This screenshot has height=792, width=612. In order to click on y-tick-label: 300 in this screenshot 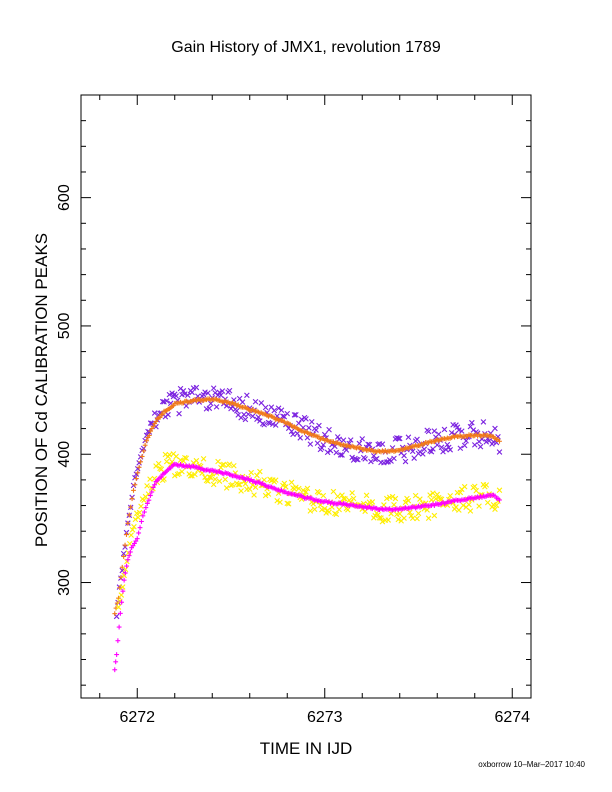, I will do `click(64, 582)`.